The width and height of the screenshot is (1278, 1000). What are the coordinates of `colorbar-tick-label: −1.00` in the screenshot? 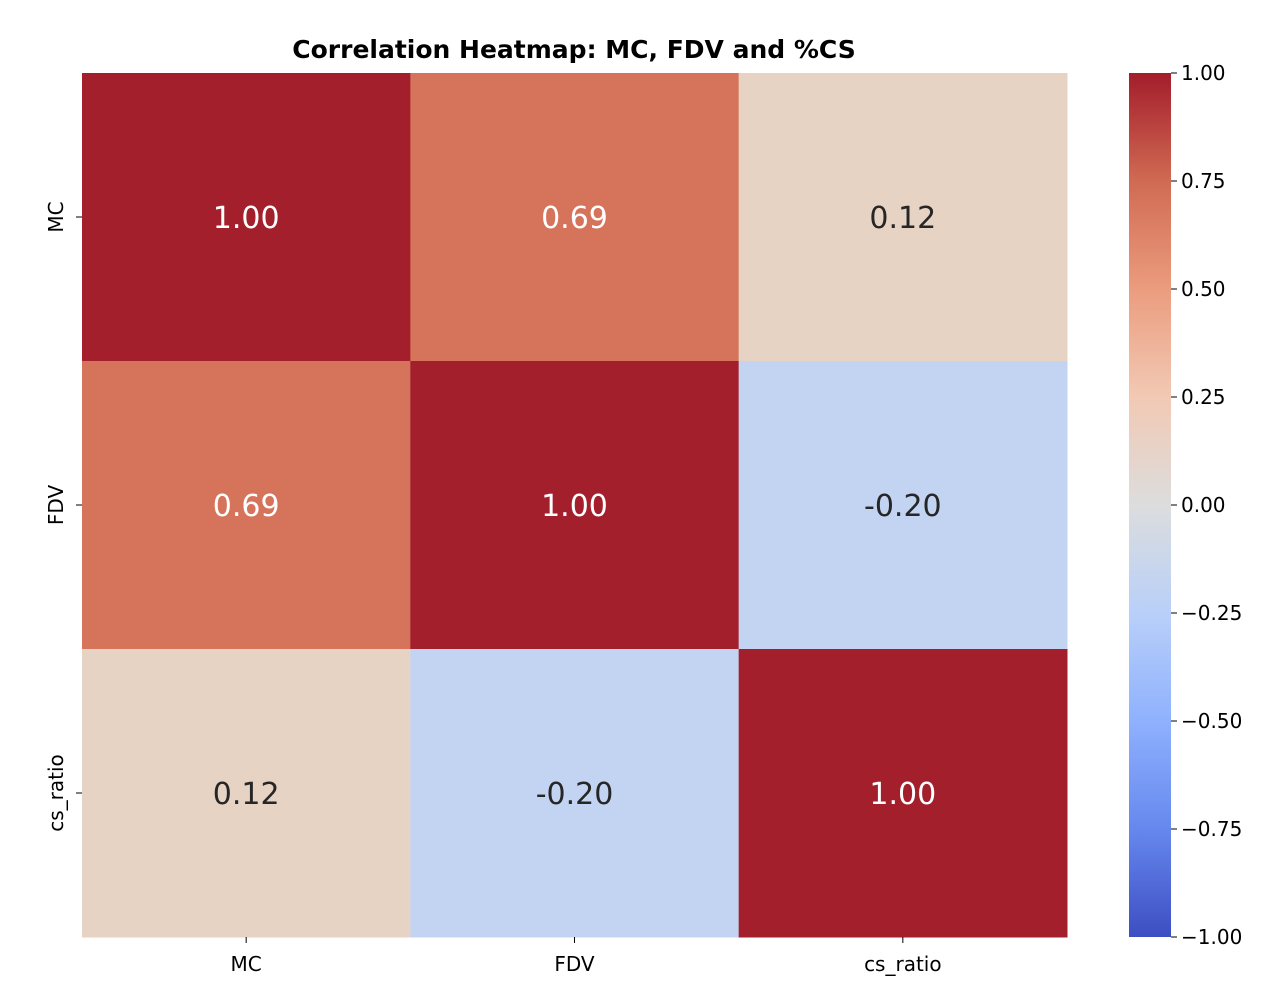 It's located at (1211, 937).